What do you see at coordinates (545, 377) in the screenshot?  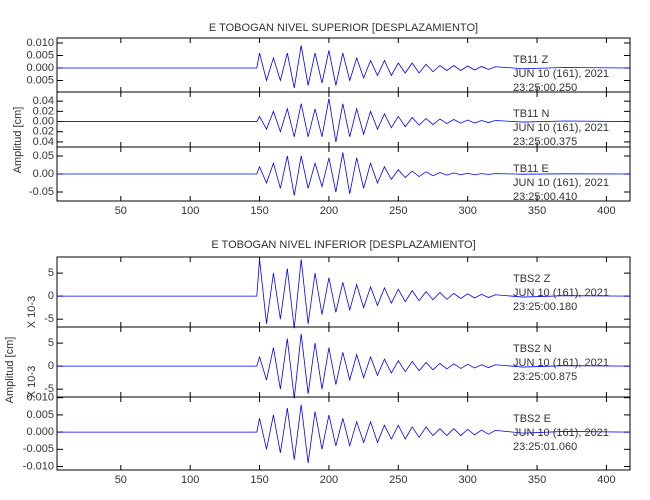 I see `time-label: 23:25:00.875` at bounding box center [545, 377].